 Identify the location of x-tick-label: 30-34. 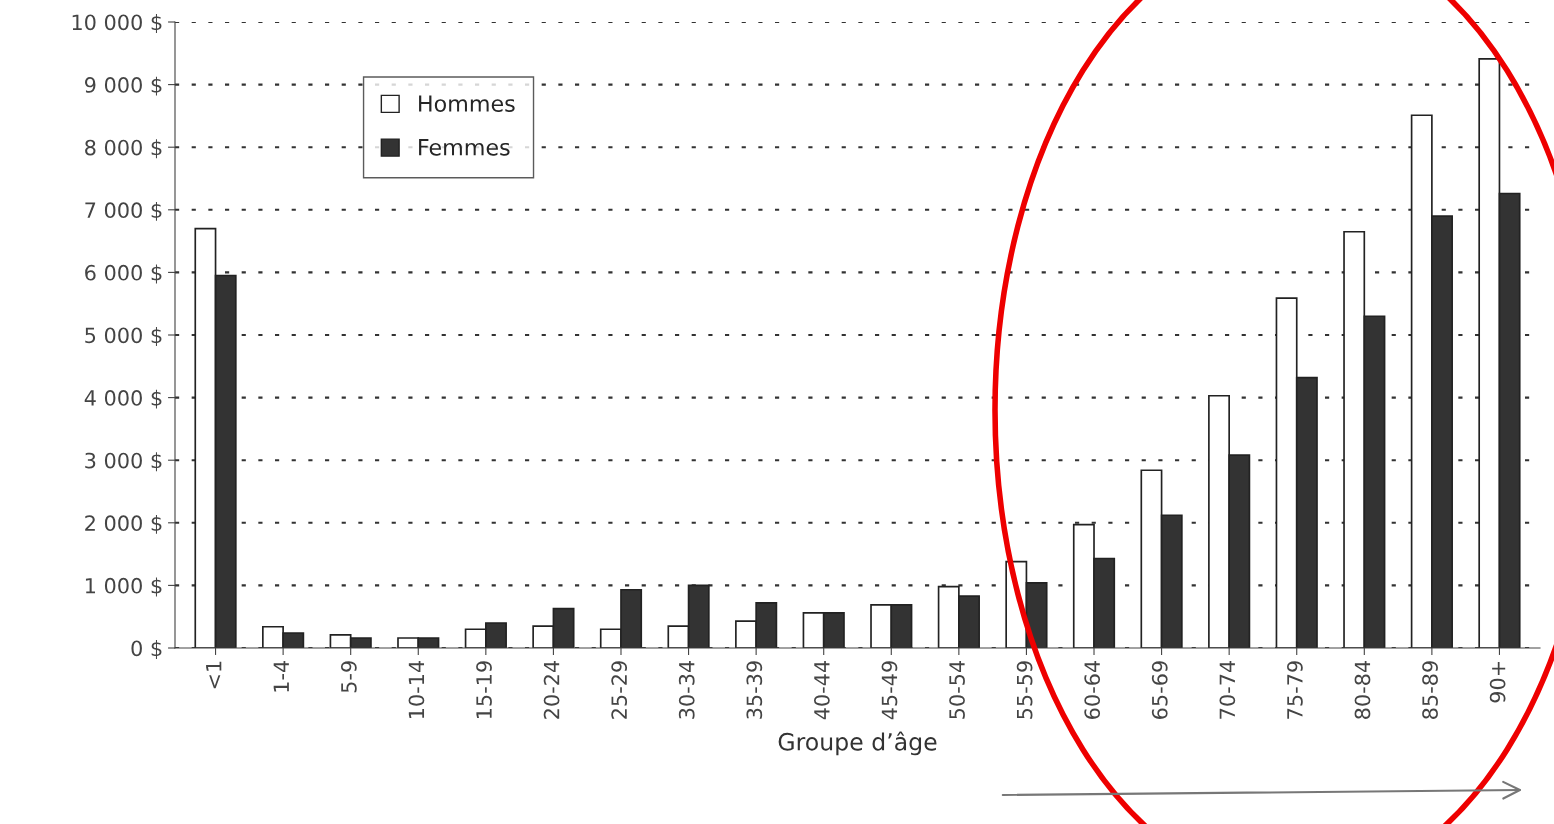
(686, 689).